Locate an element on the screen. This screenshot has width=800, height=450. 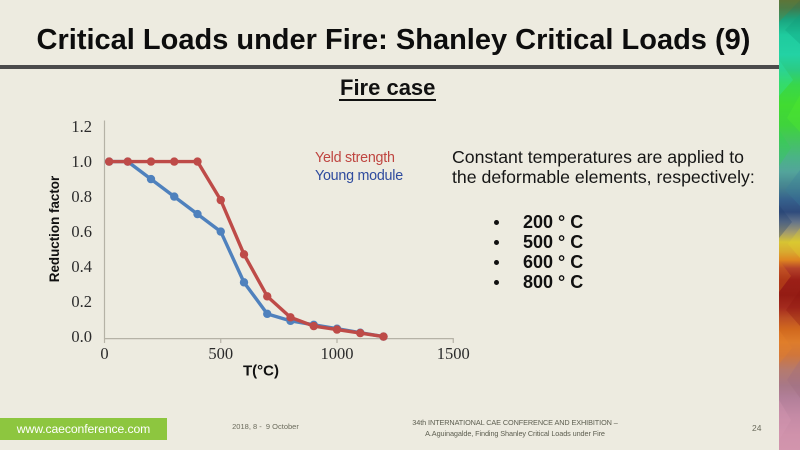
svg-text: 0.4 is located at coordinates (81, 266).